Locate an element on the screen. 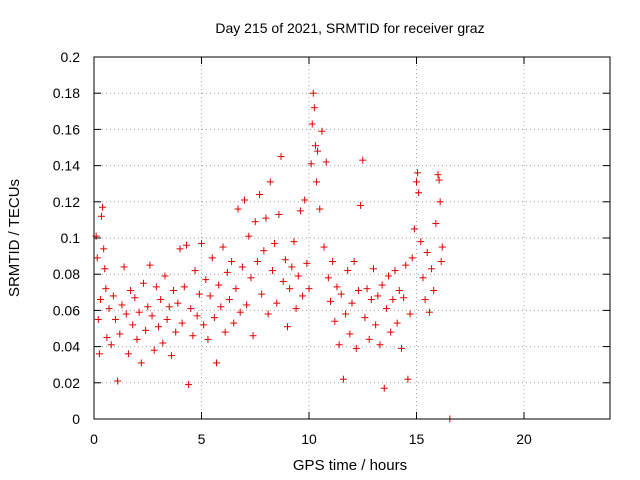 The width and height of the screenshot is (640, 480). y-tick-label: 0.02 is located at coordinates (66, 383).